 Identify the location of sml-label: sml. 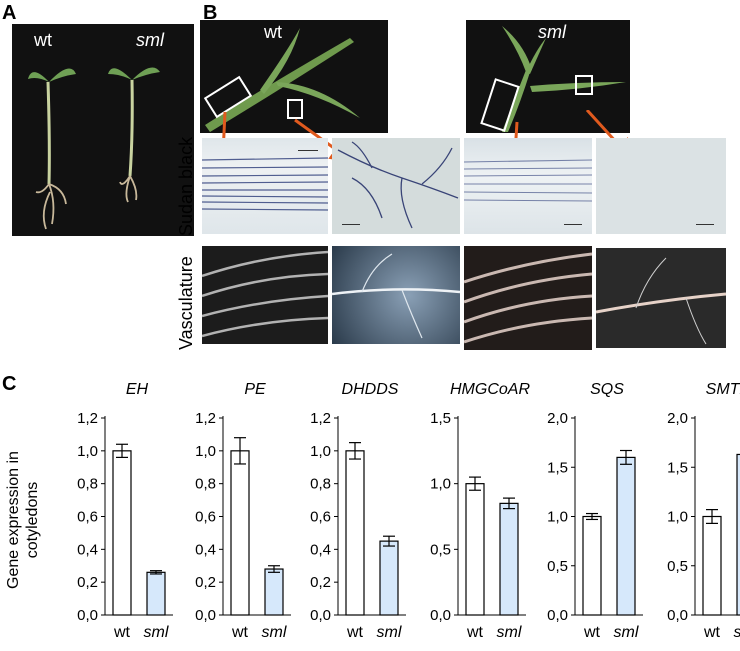
(150, 40).